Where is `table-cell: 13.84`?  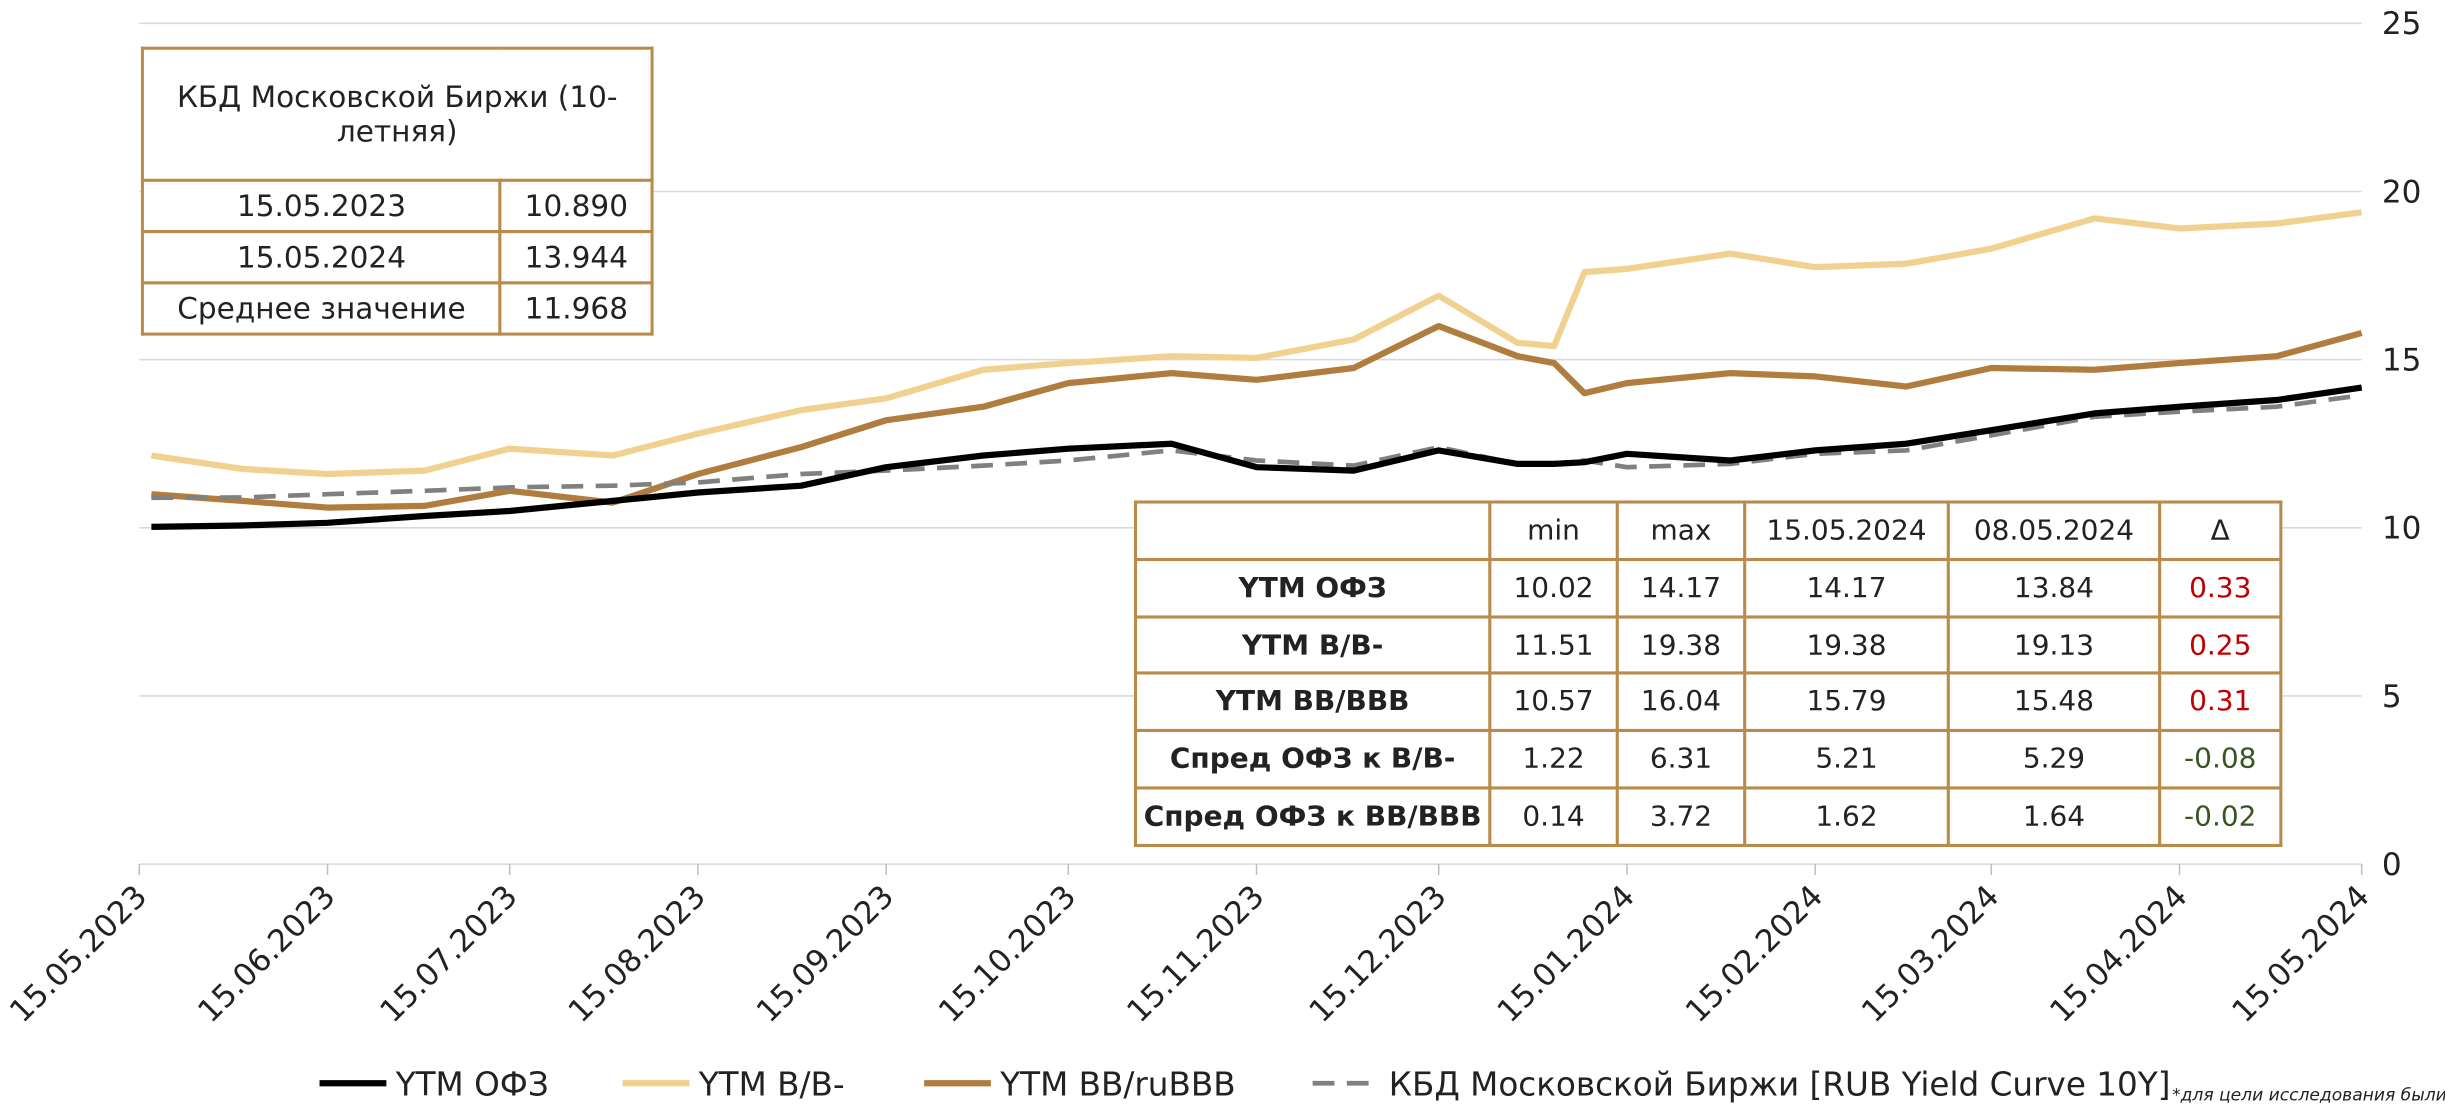
table-cell: 13.84 is located at coordinates (2054, 588).